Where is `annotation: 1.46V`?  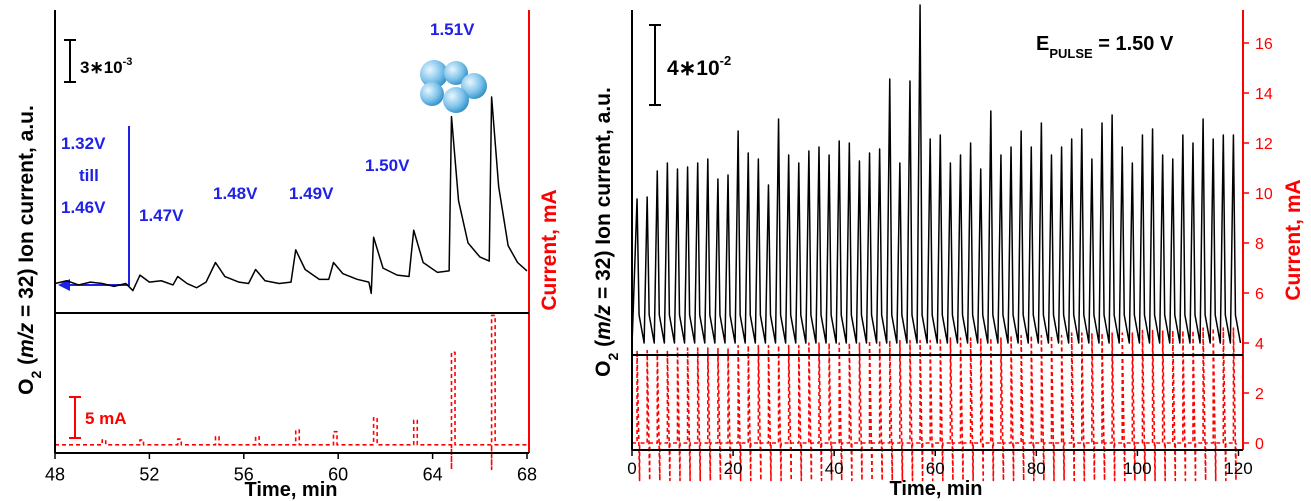
annotation: 1.46V is located at coordinates (83, 207).